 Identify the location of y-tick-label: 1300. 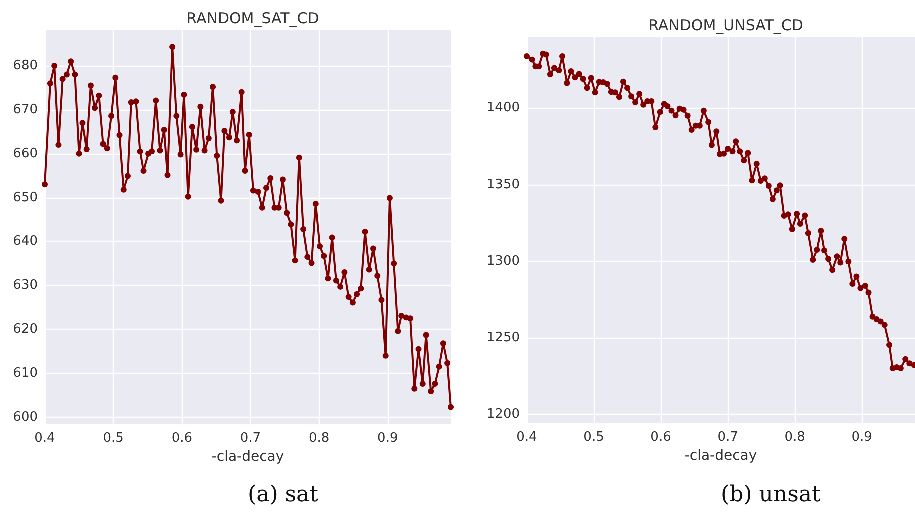
(503, 261).